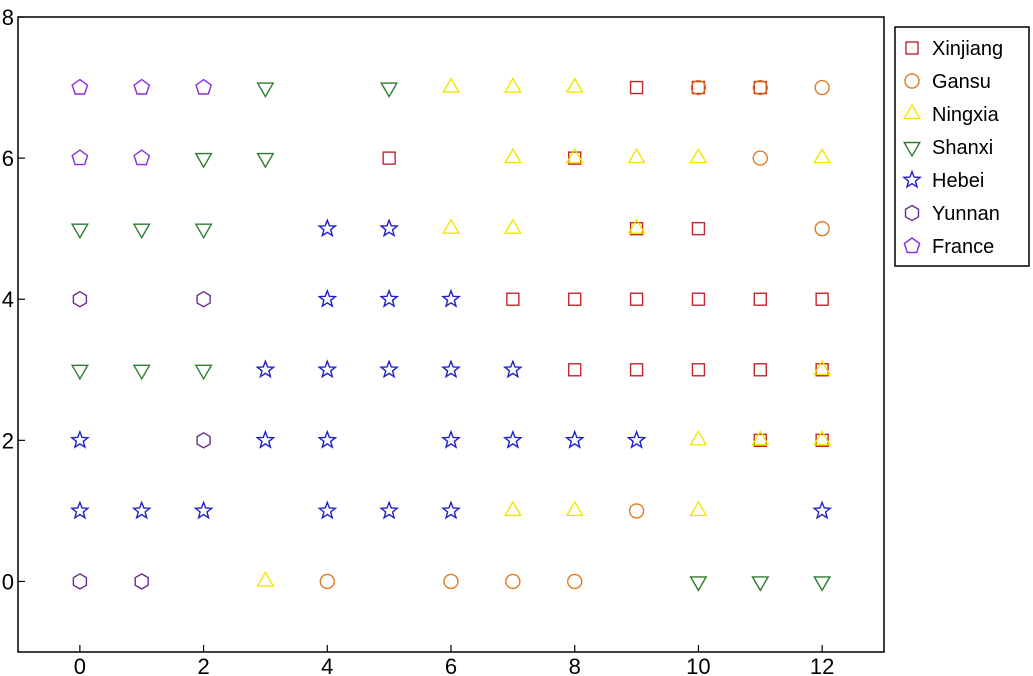  Describe the element at coordinates (8, 581) in the screenshot. I see `y-tick-label: 0` at that location.